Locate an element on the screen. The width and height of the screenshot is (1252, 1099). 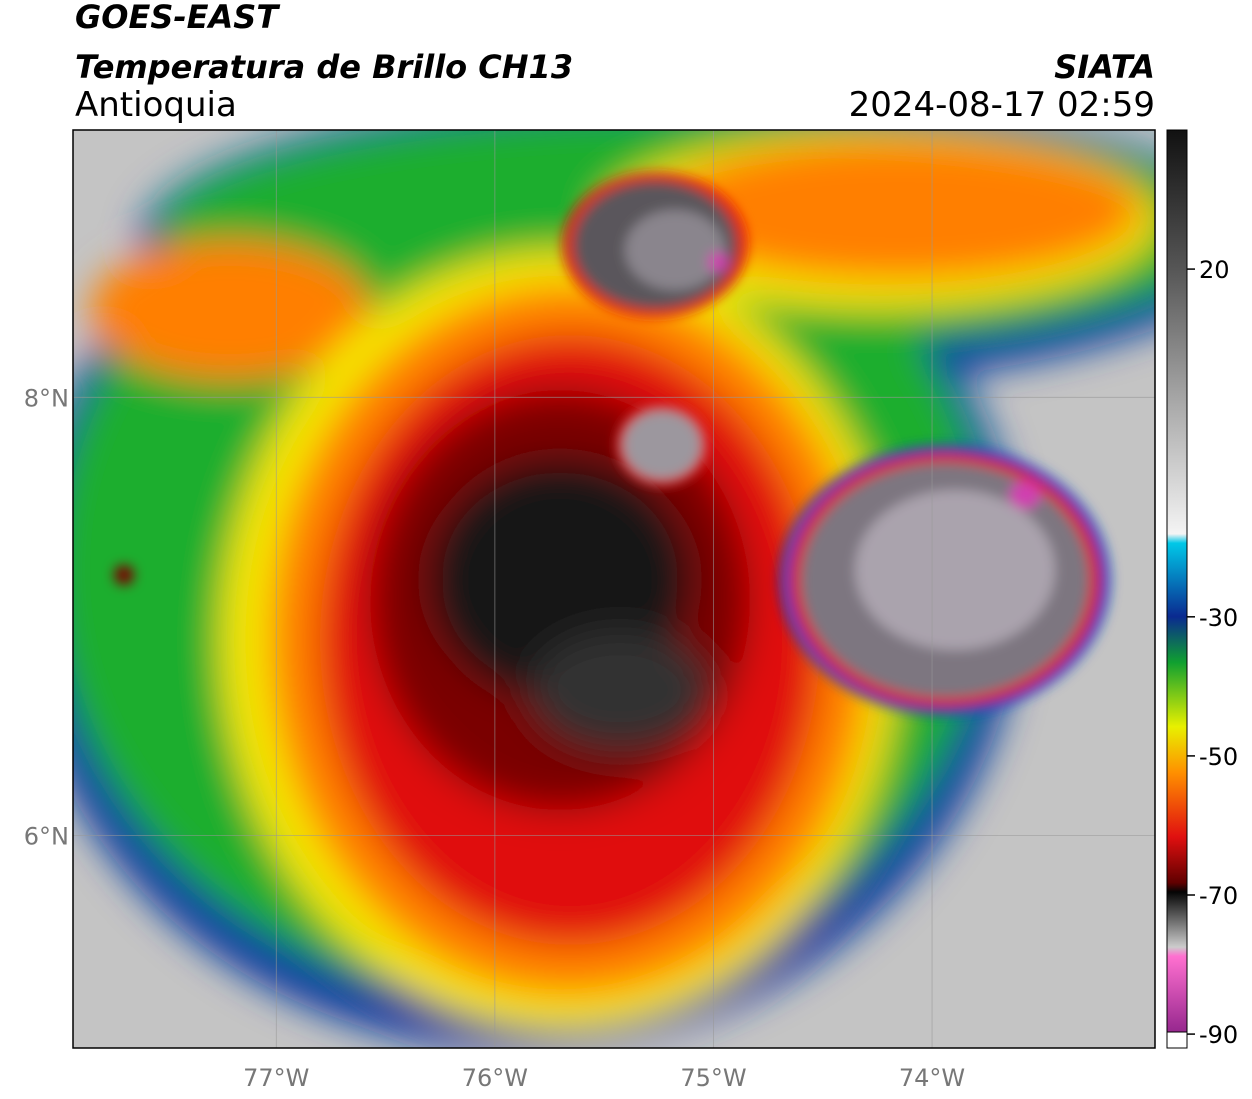
x-tick-label: 77°W is located at coordinates (276, 1078).